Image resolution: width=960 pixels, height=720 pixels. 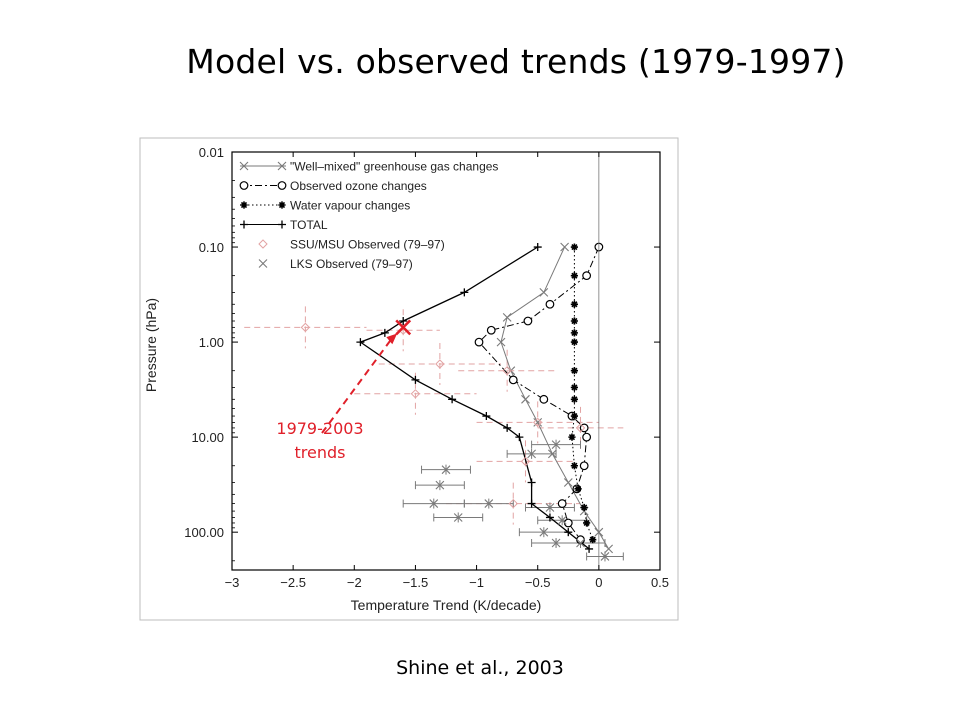 I want to click on x-tick-label: −1.5, so click(x=416, y=582).